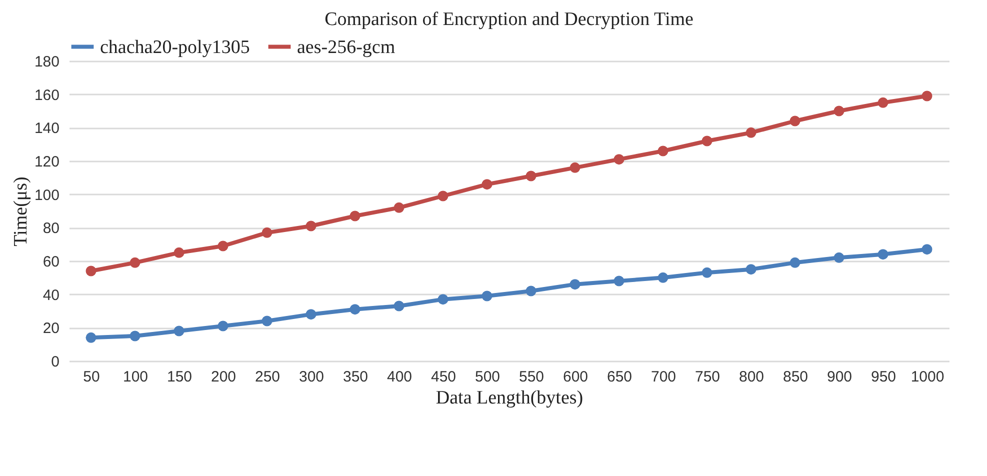 Image resolution: width=987 pixels, height=476 pixels. What do you see at coordinates (751, 377) in the screenshot?
I see `x-tick-label: 800` at bounding box center [751, 377].